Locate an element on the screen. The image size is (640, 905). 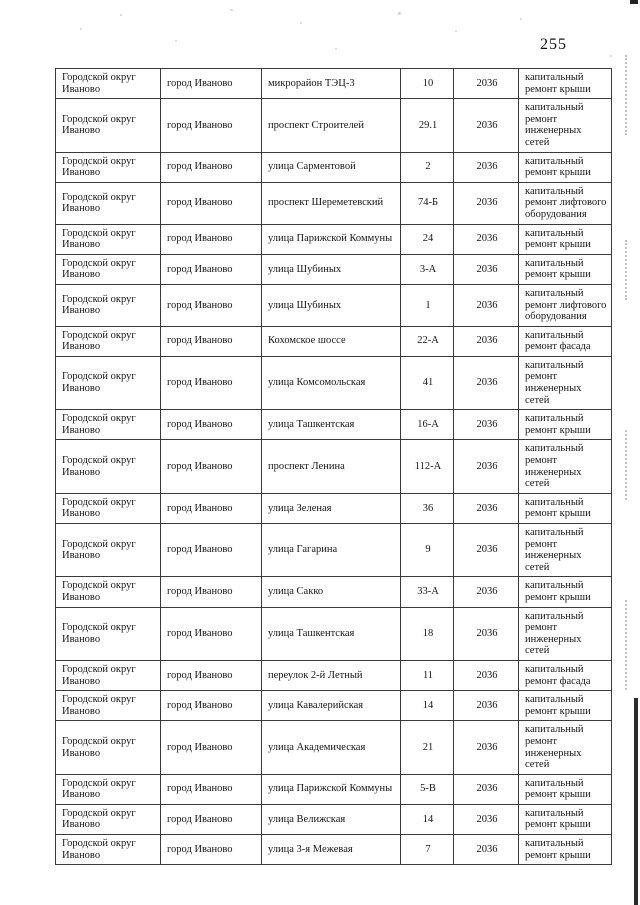
cell-work: капитальный ремонт фасада is located at coordinates (565, 341).